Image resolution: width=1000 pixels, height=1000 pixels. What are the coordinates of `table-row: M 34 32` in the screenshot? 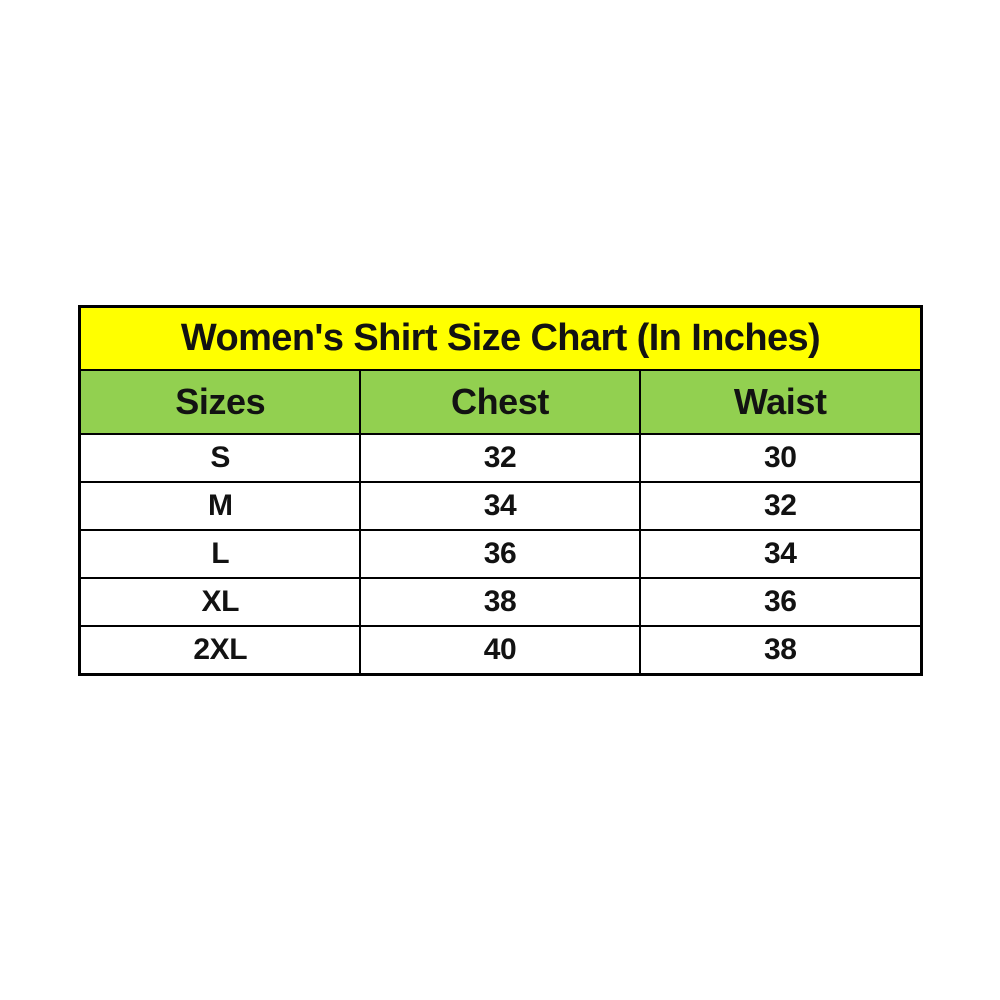 It's located at (500, 506).